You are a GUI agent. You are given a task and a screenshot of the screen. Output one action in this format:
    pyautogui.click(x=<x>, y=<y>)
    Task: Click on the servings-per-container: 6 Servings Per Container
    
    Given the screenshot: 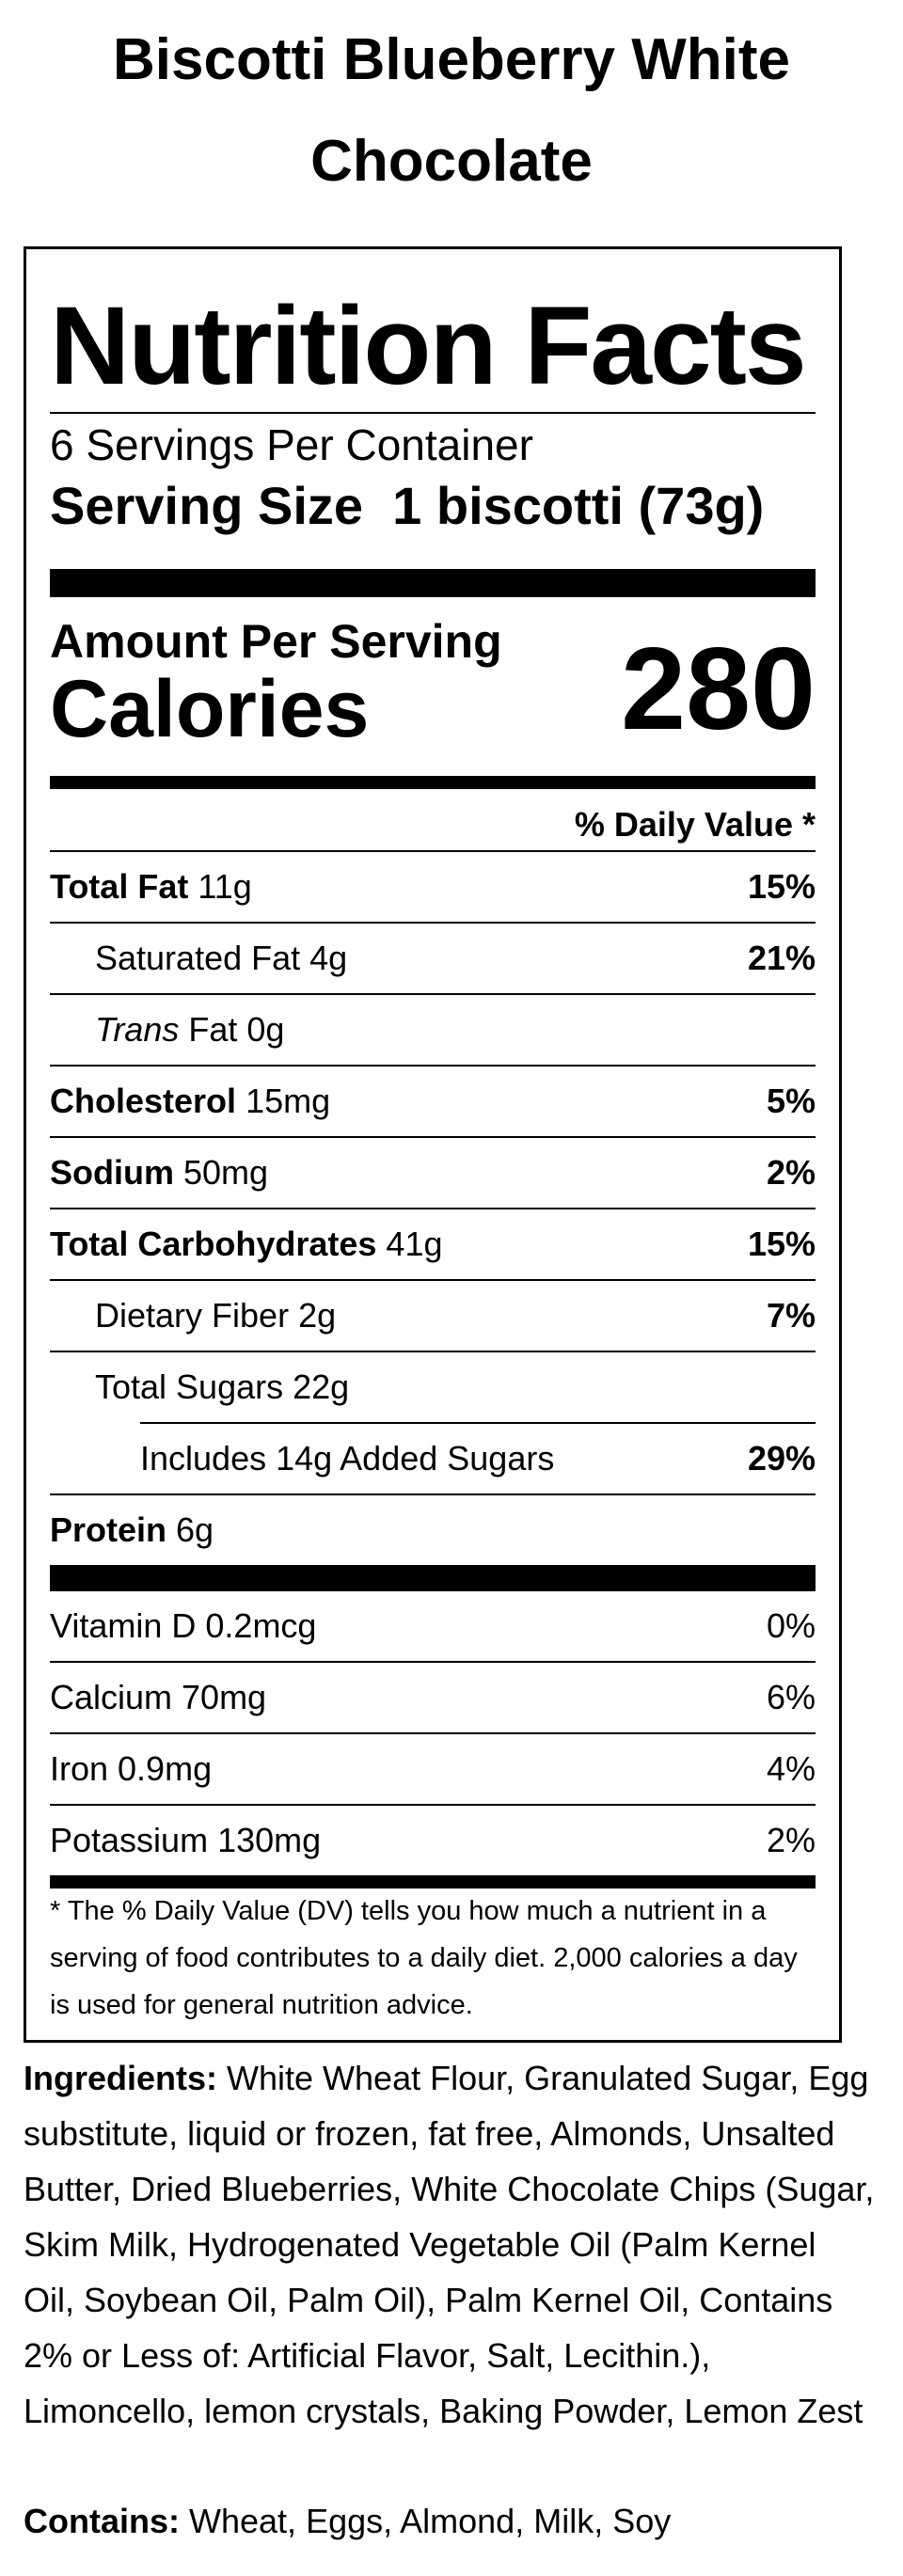 What is the action you would take?
    pyautogui.click(x=292, y=444)
    